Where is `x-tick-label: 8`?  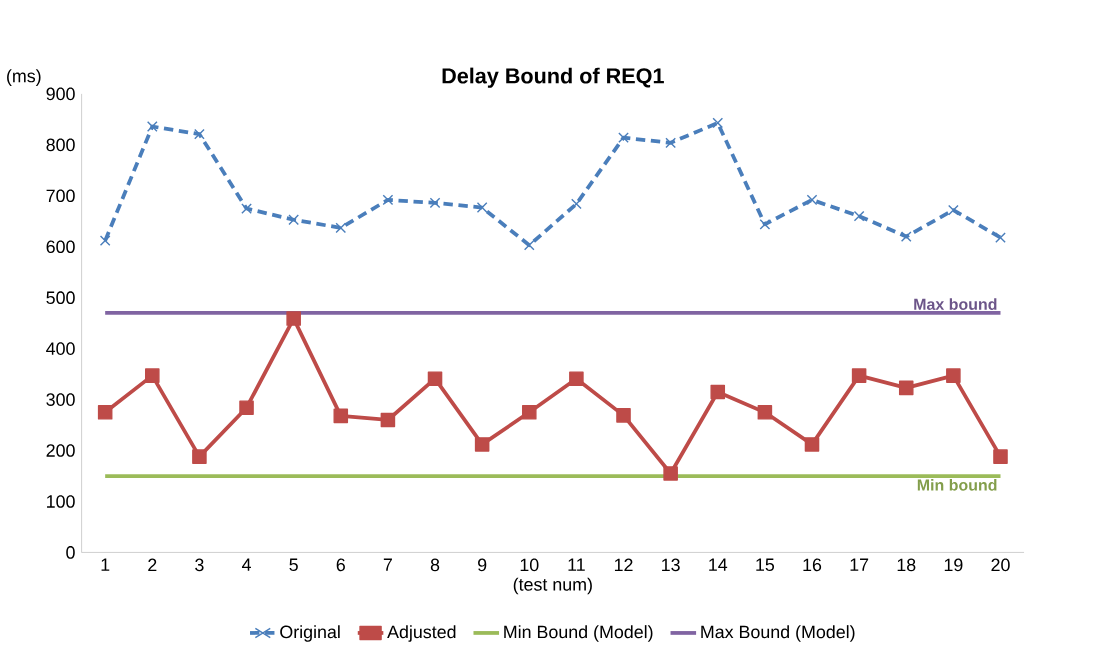
x-tick-label: 8 is located at coordinates (435, 565).